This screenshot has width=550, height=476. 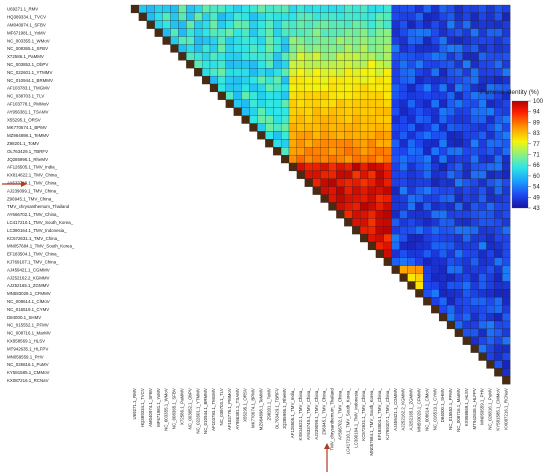 I want to click on row-label: AF103778.1_PMMoV, so click(x=28, y=103).